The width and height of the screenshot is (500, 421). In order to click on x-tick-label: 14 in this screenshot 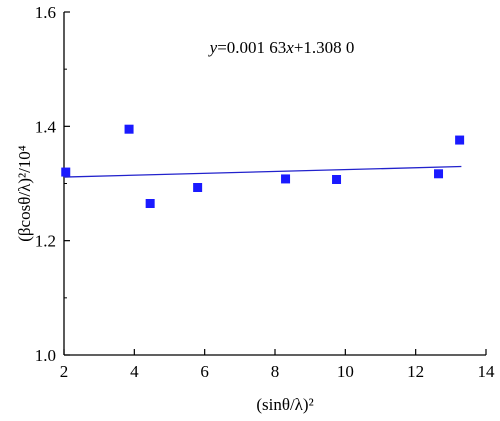, I will do `click(487, 371)`.